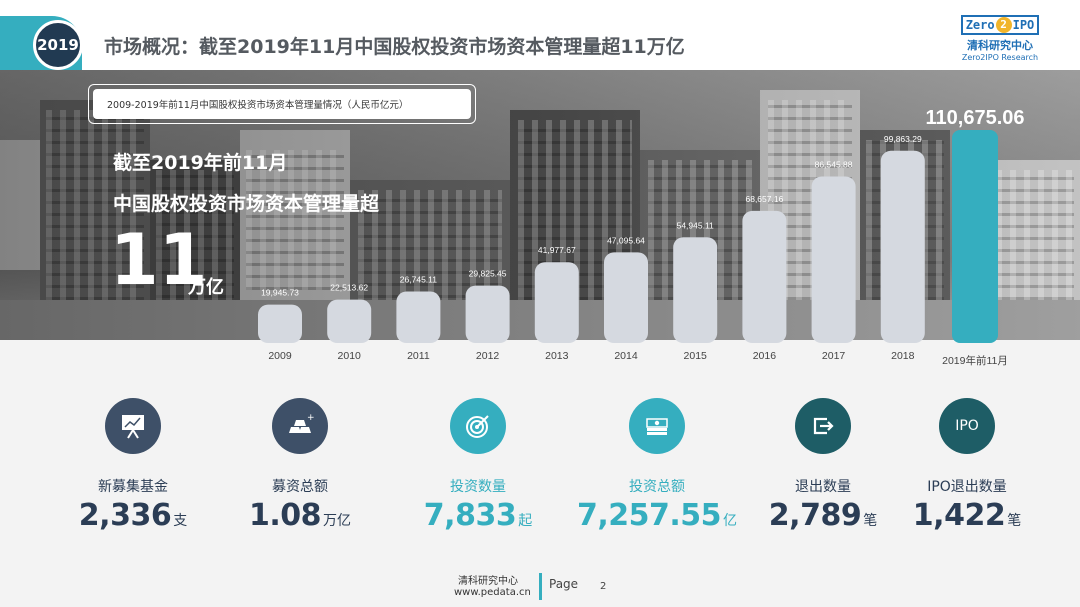 This screenshot has width=1080, height=607. Describe the element at coordinates (557, 356) in the screenshot. I see `chart-x-tick-label: 2013` at that location.